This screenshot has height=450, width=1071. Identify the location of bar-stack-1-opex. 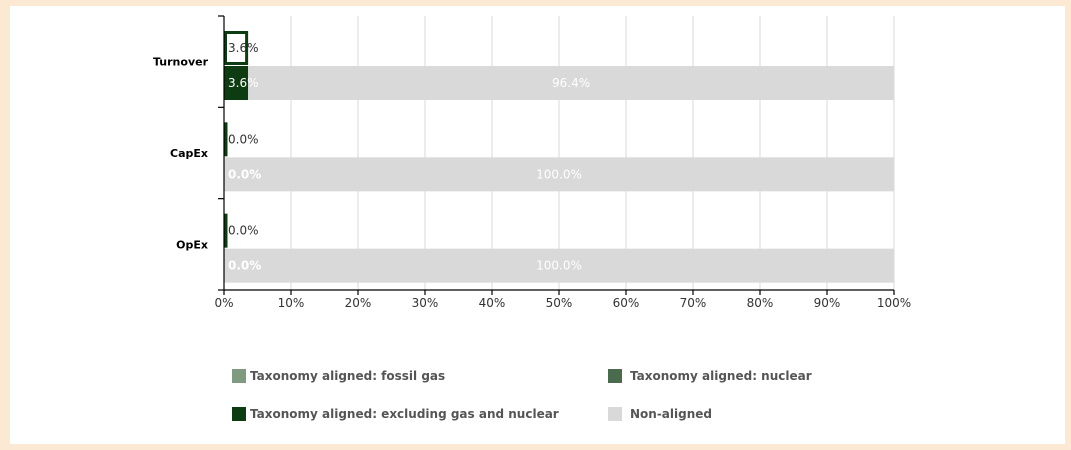
(559, 265).